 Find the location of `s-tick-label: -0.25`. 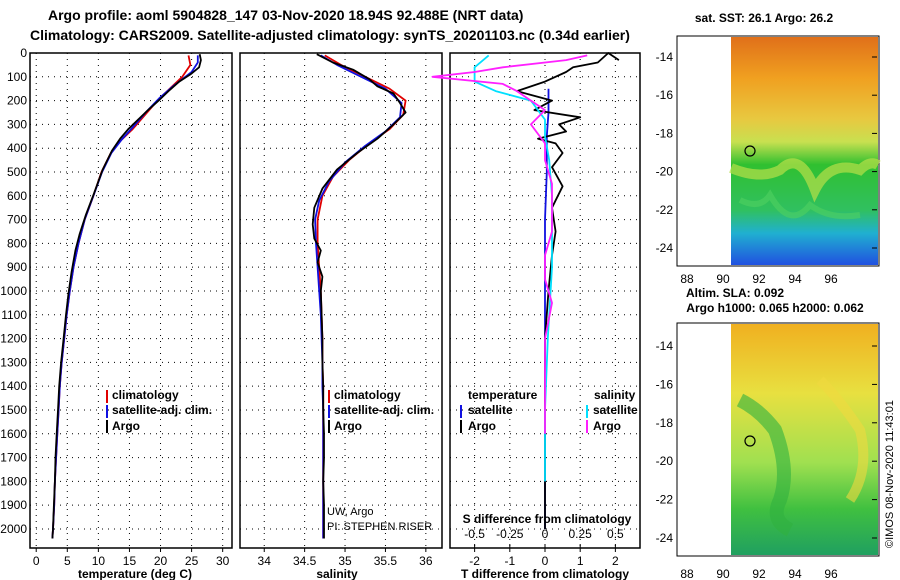

s-tick-label: -0.25 is located at coordinates (510, 534).